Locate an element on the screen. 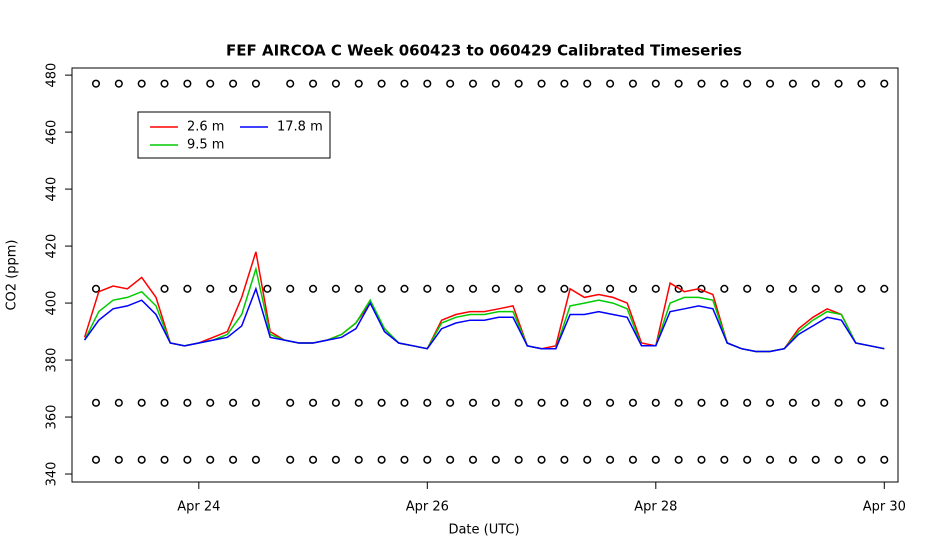  x-axis-label: Date (UTC) is located at coordinates (483, 530).